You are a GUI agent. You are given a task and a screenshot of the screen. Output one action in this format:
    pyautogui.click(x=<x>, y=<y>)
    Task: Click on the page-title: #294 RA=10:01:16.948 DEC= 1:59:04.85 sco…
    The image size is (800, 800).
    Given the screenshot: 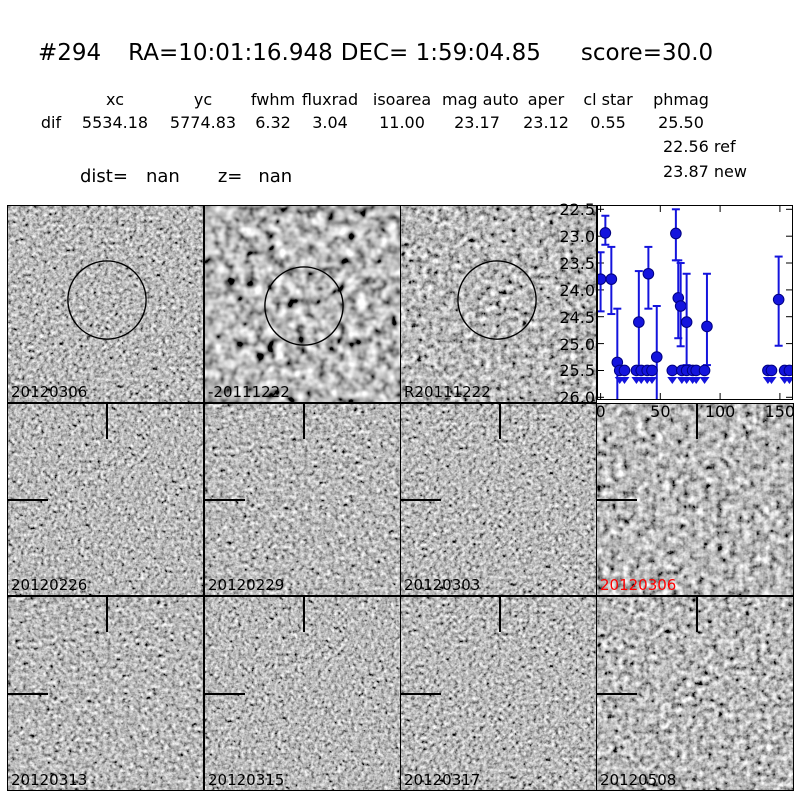 What is the action you would take?
    pyautogui.click(x=375, y=53)
    